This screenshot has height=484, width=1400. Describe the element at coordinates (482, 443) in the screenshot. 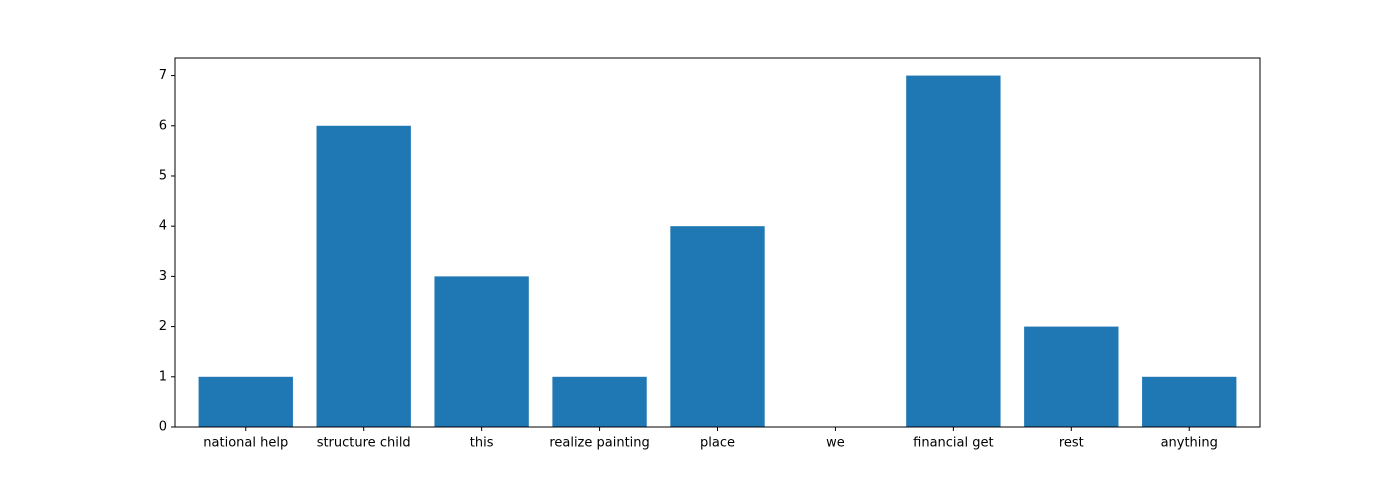

I see `x-tick-label: this` at that location.